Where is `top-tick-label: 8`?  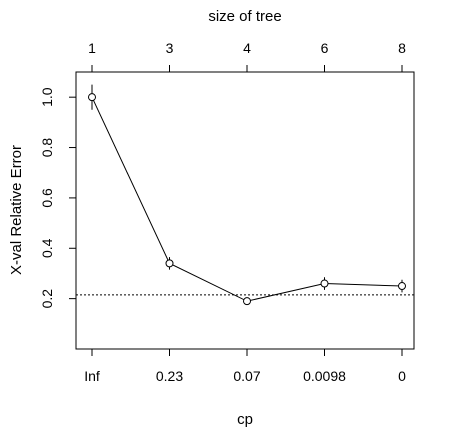 top-tick-label: 8 is located at coordinates (402, 48).